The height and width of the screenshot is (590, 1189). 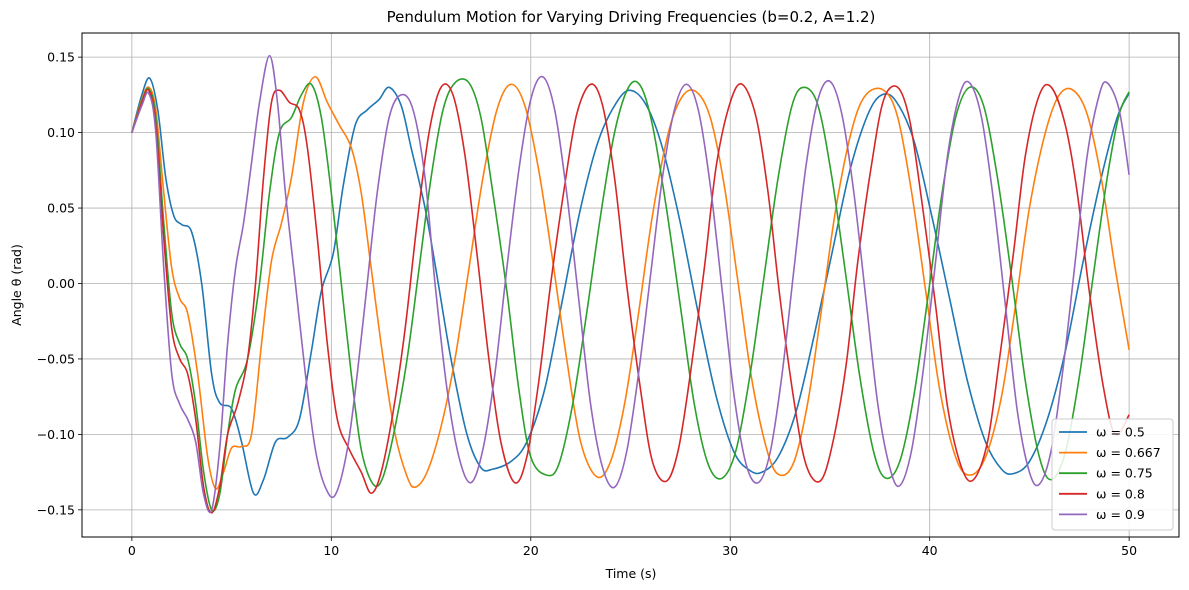 I want to click on y-tick-label: −0.15, so click(x=56, y=509).